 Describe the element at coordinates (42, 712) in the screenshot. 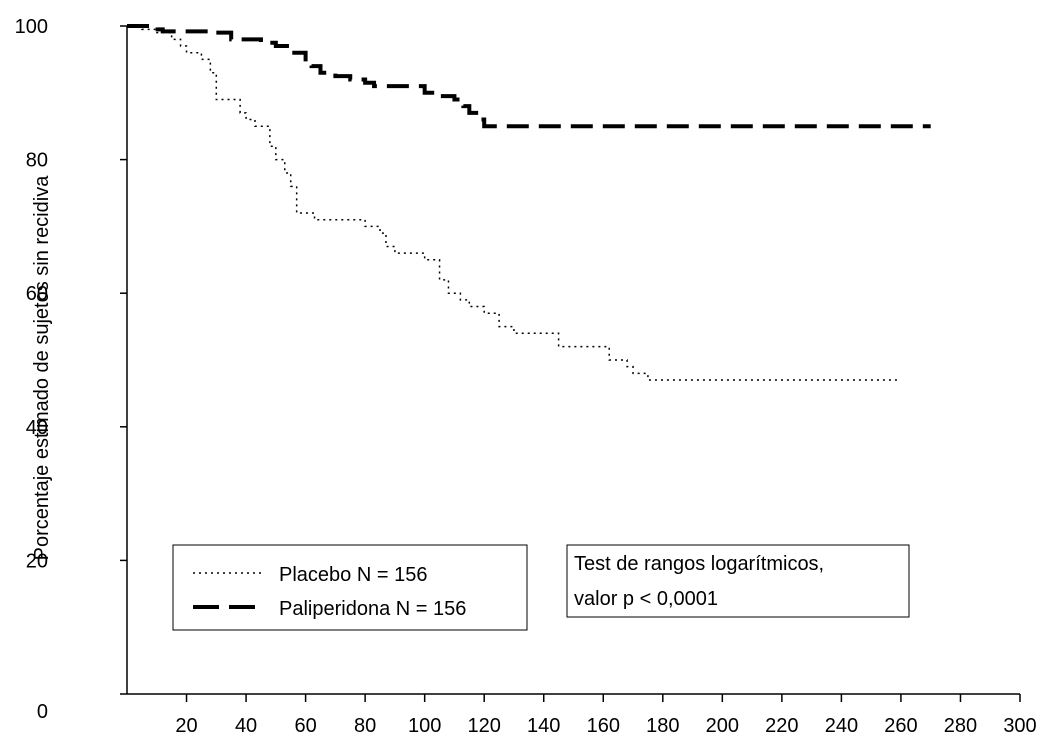

I see `y-tick-label: 0` at that location.